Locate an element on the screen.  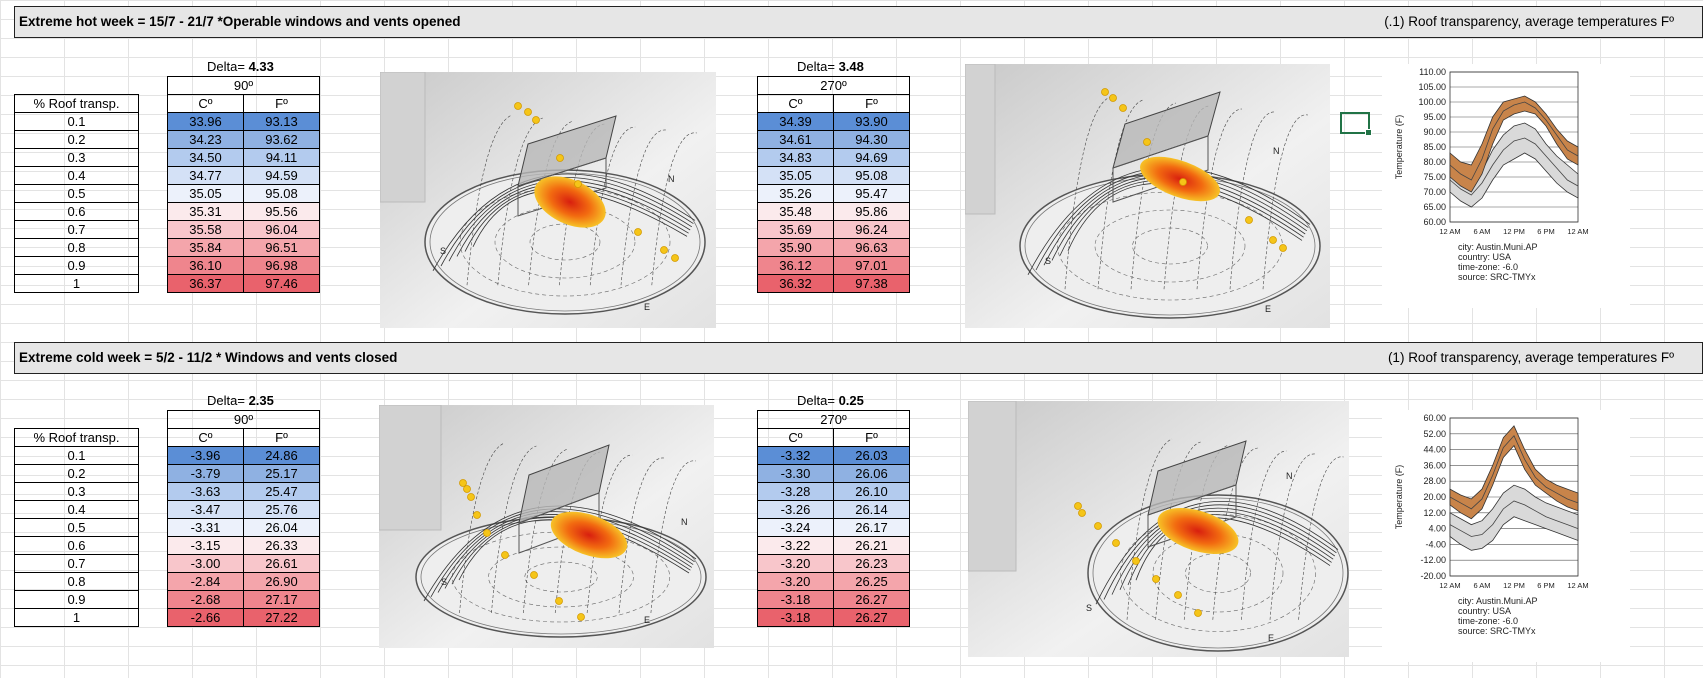
fahrenheit-cell: 27.22 is located at coordinates (281, 617).